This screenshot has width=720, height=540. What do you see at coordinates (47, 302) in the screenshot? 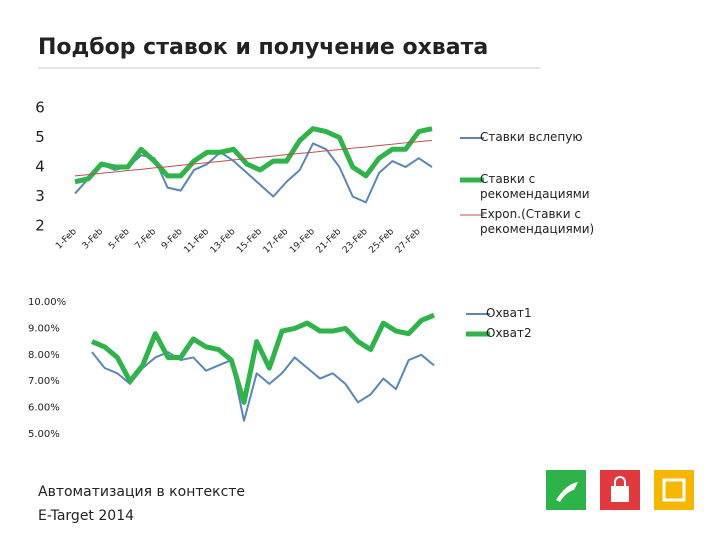
I see `y-tick-label: 10.00%` at bounding box center [47, 302].